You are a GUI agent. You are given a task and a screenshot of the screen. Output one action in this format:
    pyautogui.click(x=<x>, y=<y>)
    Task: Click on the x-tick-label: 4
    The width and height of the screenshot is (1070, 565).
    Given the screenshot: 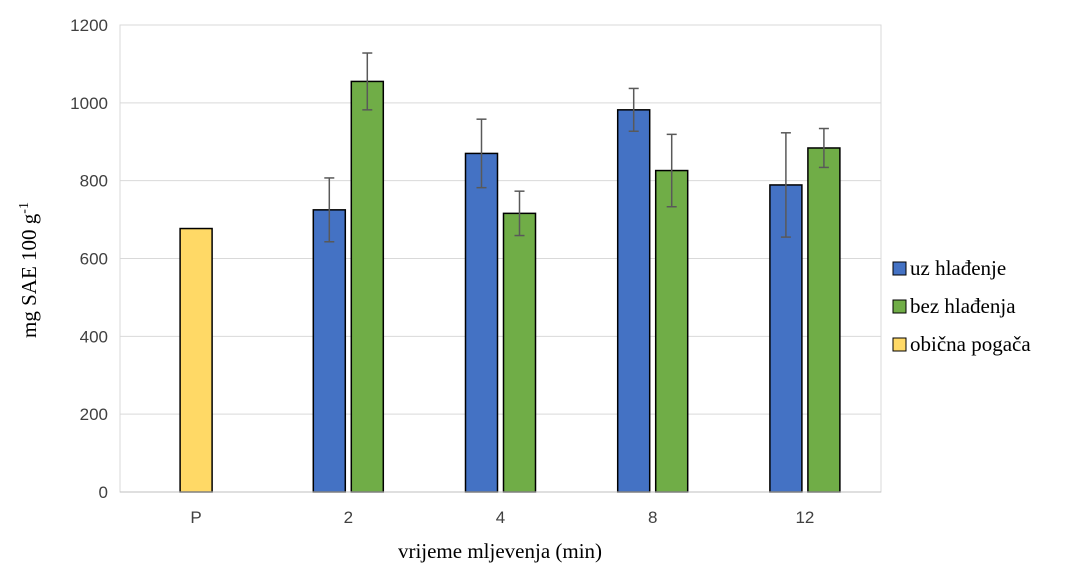 What is the action you would take?
    pyautogui.click(x=500, y=517)
    